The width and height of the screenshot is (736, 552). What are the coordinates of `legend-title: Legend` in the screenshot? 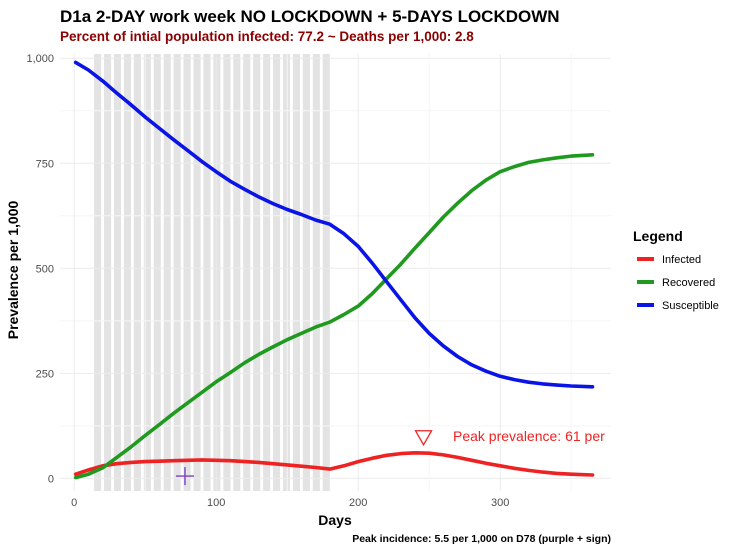 It's located at (658, 236).